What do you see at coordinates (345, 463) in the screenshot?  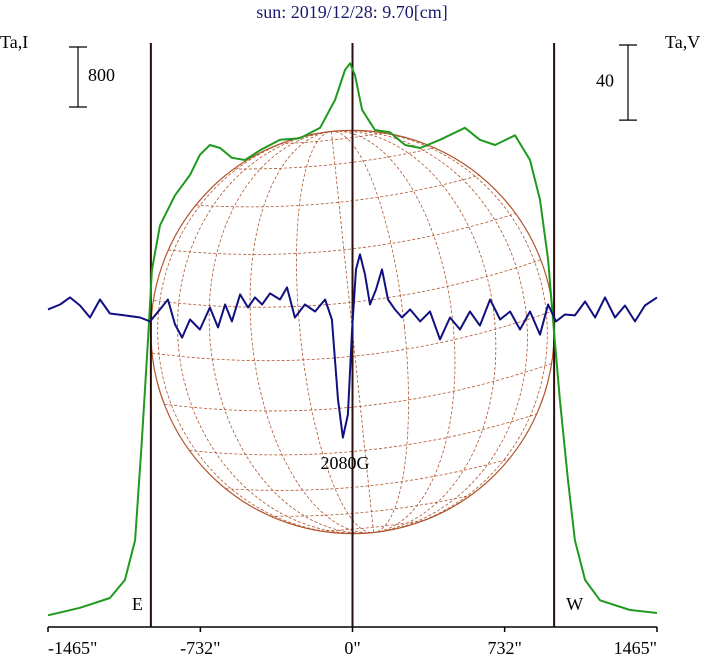 I see `annotation: 2080G` at bounding box center [345, 463].